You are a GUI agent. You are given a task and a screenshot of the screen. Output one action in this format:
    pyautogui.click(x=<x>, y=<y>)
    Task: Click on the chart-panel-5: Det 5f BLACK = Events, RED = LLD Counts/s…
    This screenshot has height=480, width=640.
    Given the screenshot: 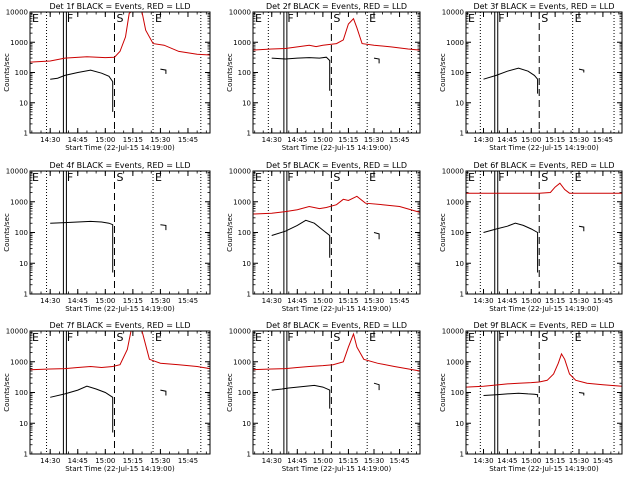 What is the action you would take?
    pyautogui.click(x=323, y=237)
    